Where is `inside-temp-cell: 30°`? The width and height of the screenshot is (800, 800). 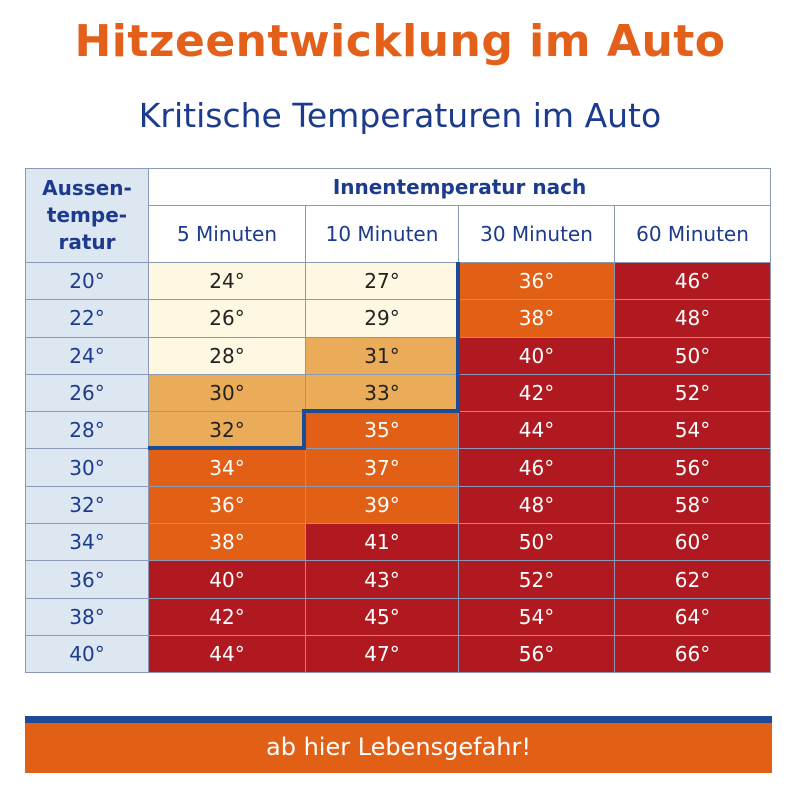
inside-temp-cell: 30° is located at coordinates (227, 393).